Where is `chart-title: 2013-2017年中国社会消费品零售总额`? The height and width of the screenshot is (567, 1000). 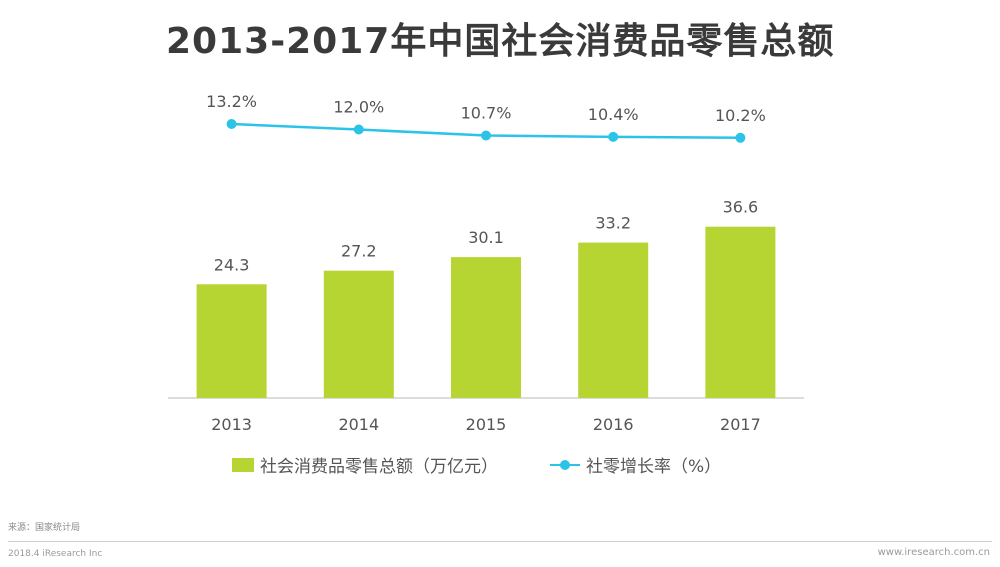 chart-title: 2013-2017年中国社会消费品零售总额 is located at coordinates (500, 41).